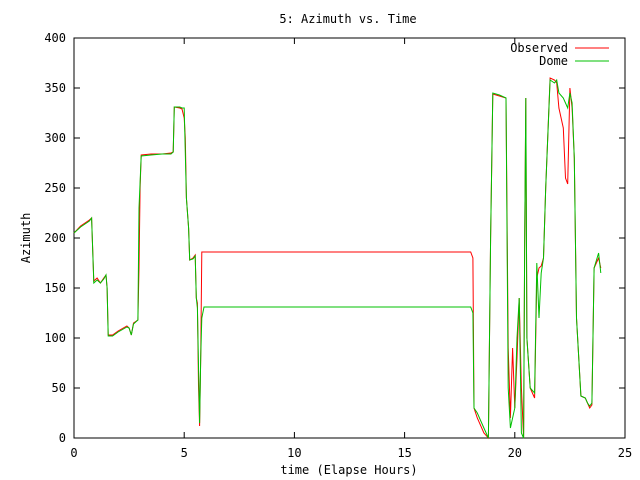 Image resolution: width=640 pixels, height=480 pixels. What do you see at coordinates (55, 138) in the screenshot?
I see `y-tick-label: 300` at bounding box center [55, 138].